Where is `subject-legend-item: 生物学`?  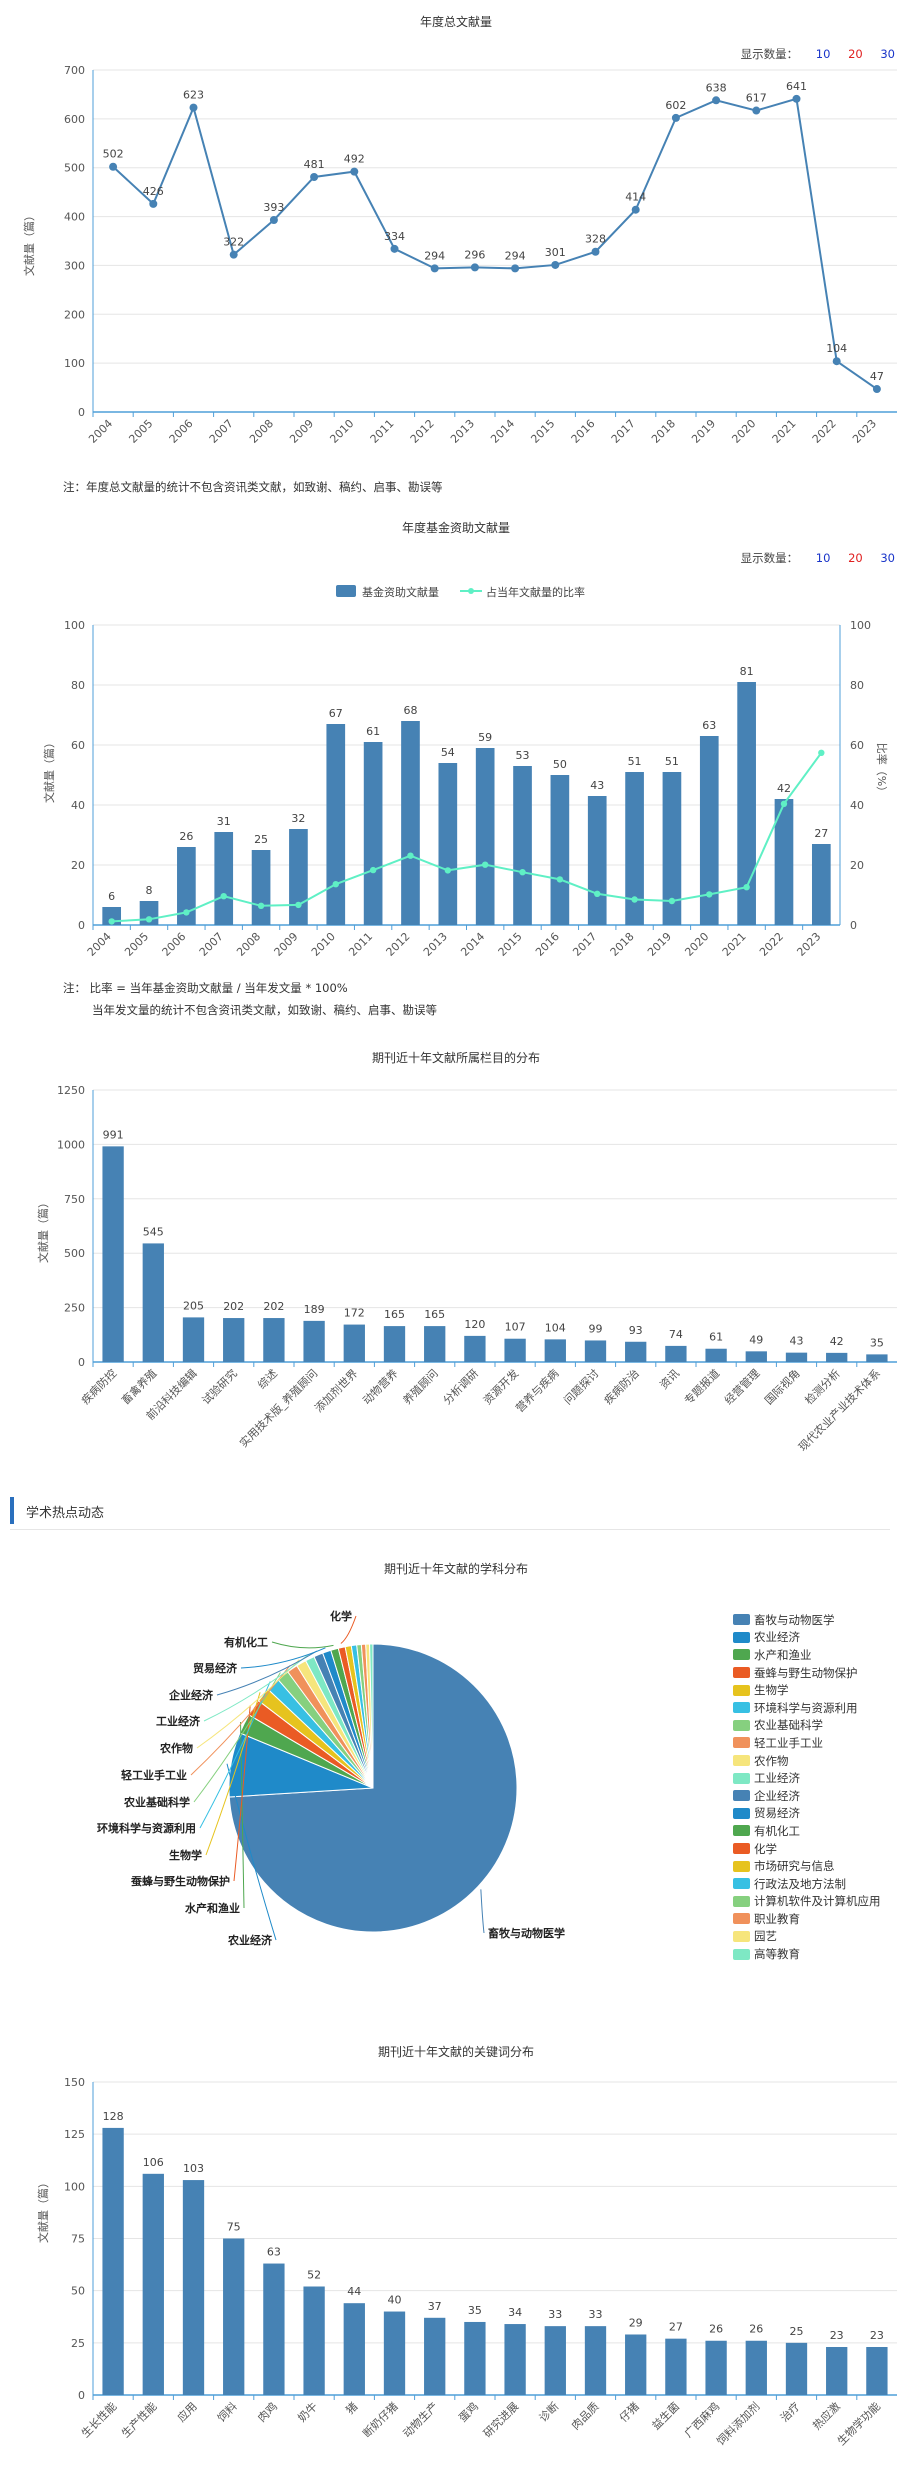
subject-legend-item: 生物学 is located at coordinates (807, 1690).